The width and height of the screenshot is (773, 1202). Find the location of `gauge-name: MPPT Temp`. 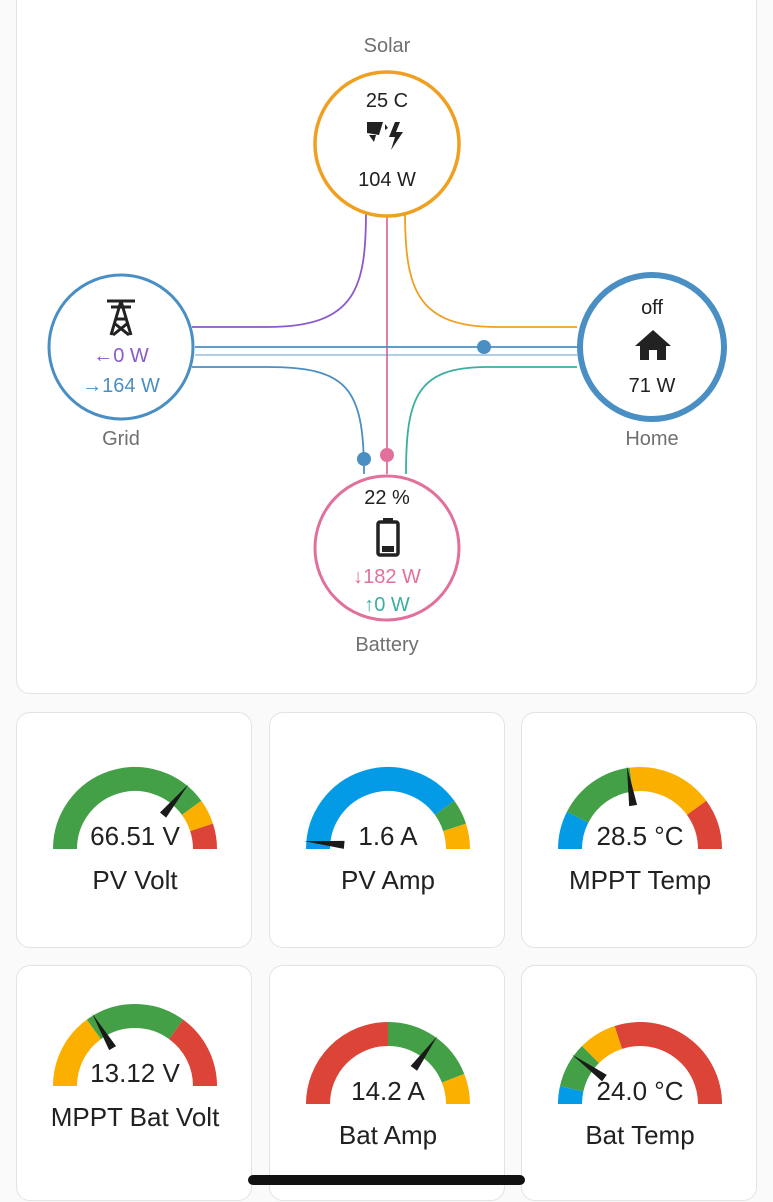

gauge-name: MPPT Temp is located at coordinates (640, 880).